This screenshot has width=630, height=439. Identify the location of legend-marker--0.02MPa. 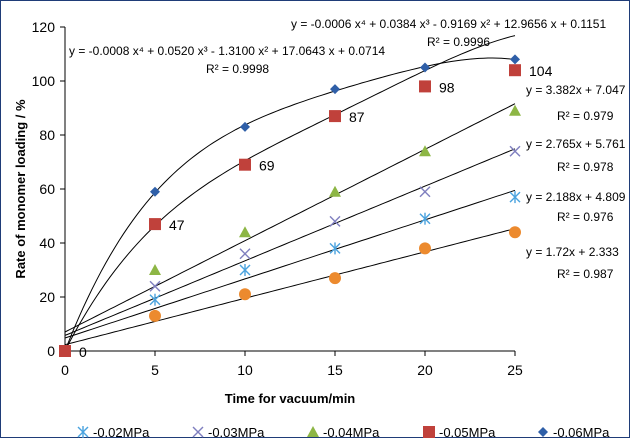
(83, 432).